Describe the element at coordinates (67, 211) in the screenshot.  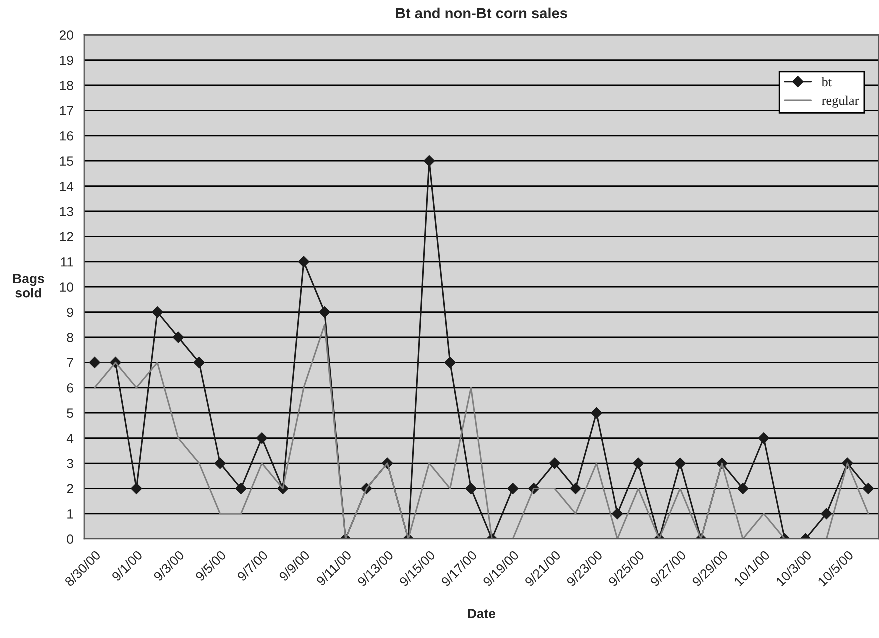
I see `y-tick-label: 13` at that location.